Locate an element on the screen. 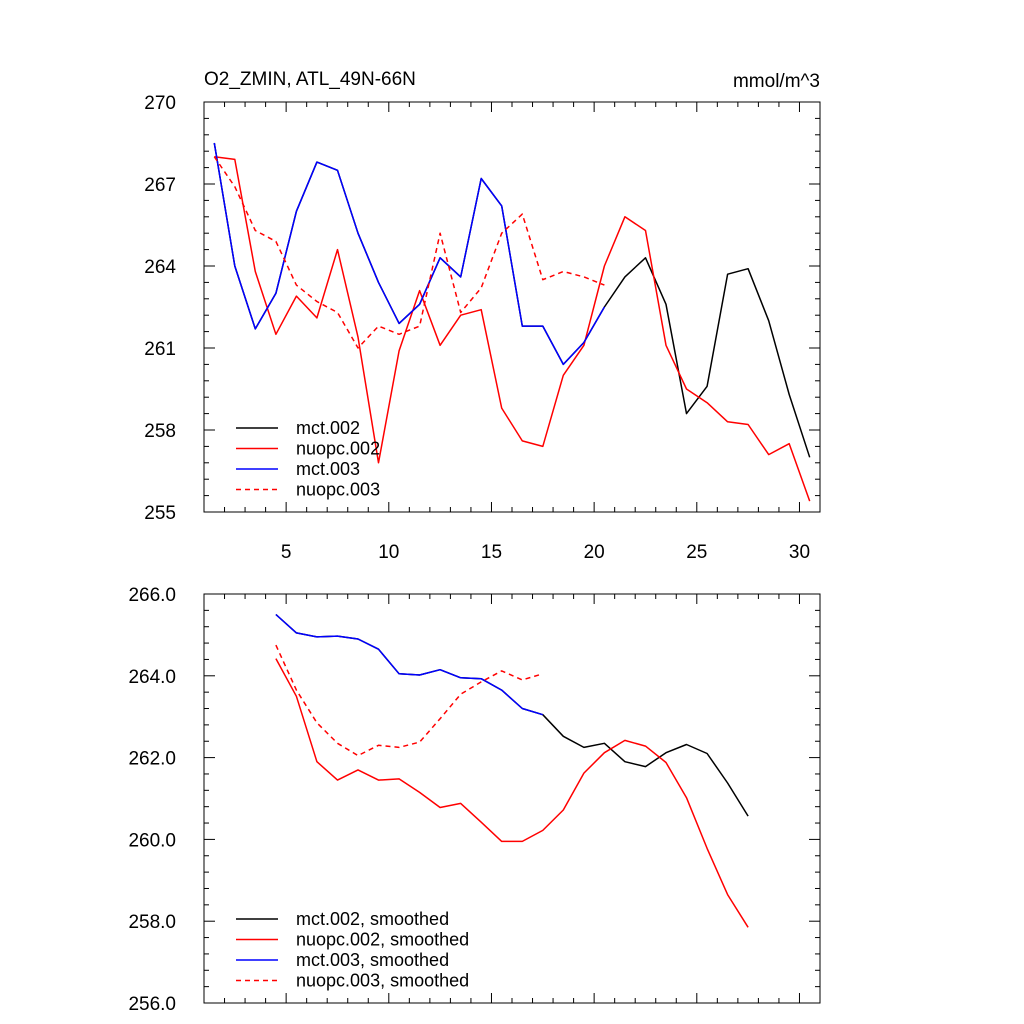 The image size is (1024, 1024). y-tick-label: 261 is located at coordinates (160, 349).